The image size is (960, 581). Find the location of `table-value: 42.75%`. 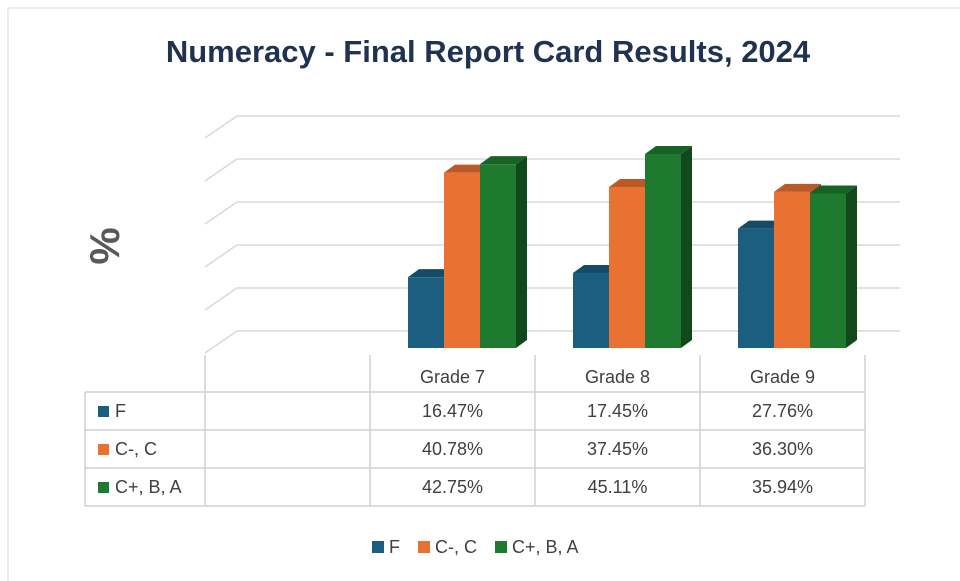

table-value: 42.75% is located at coordinates (452, 487).